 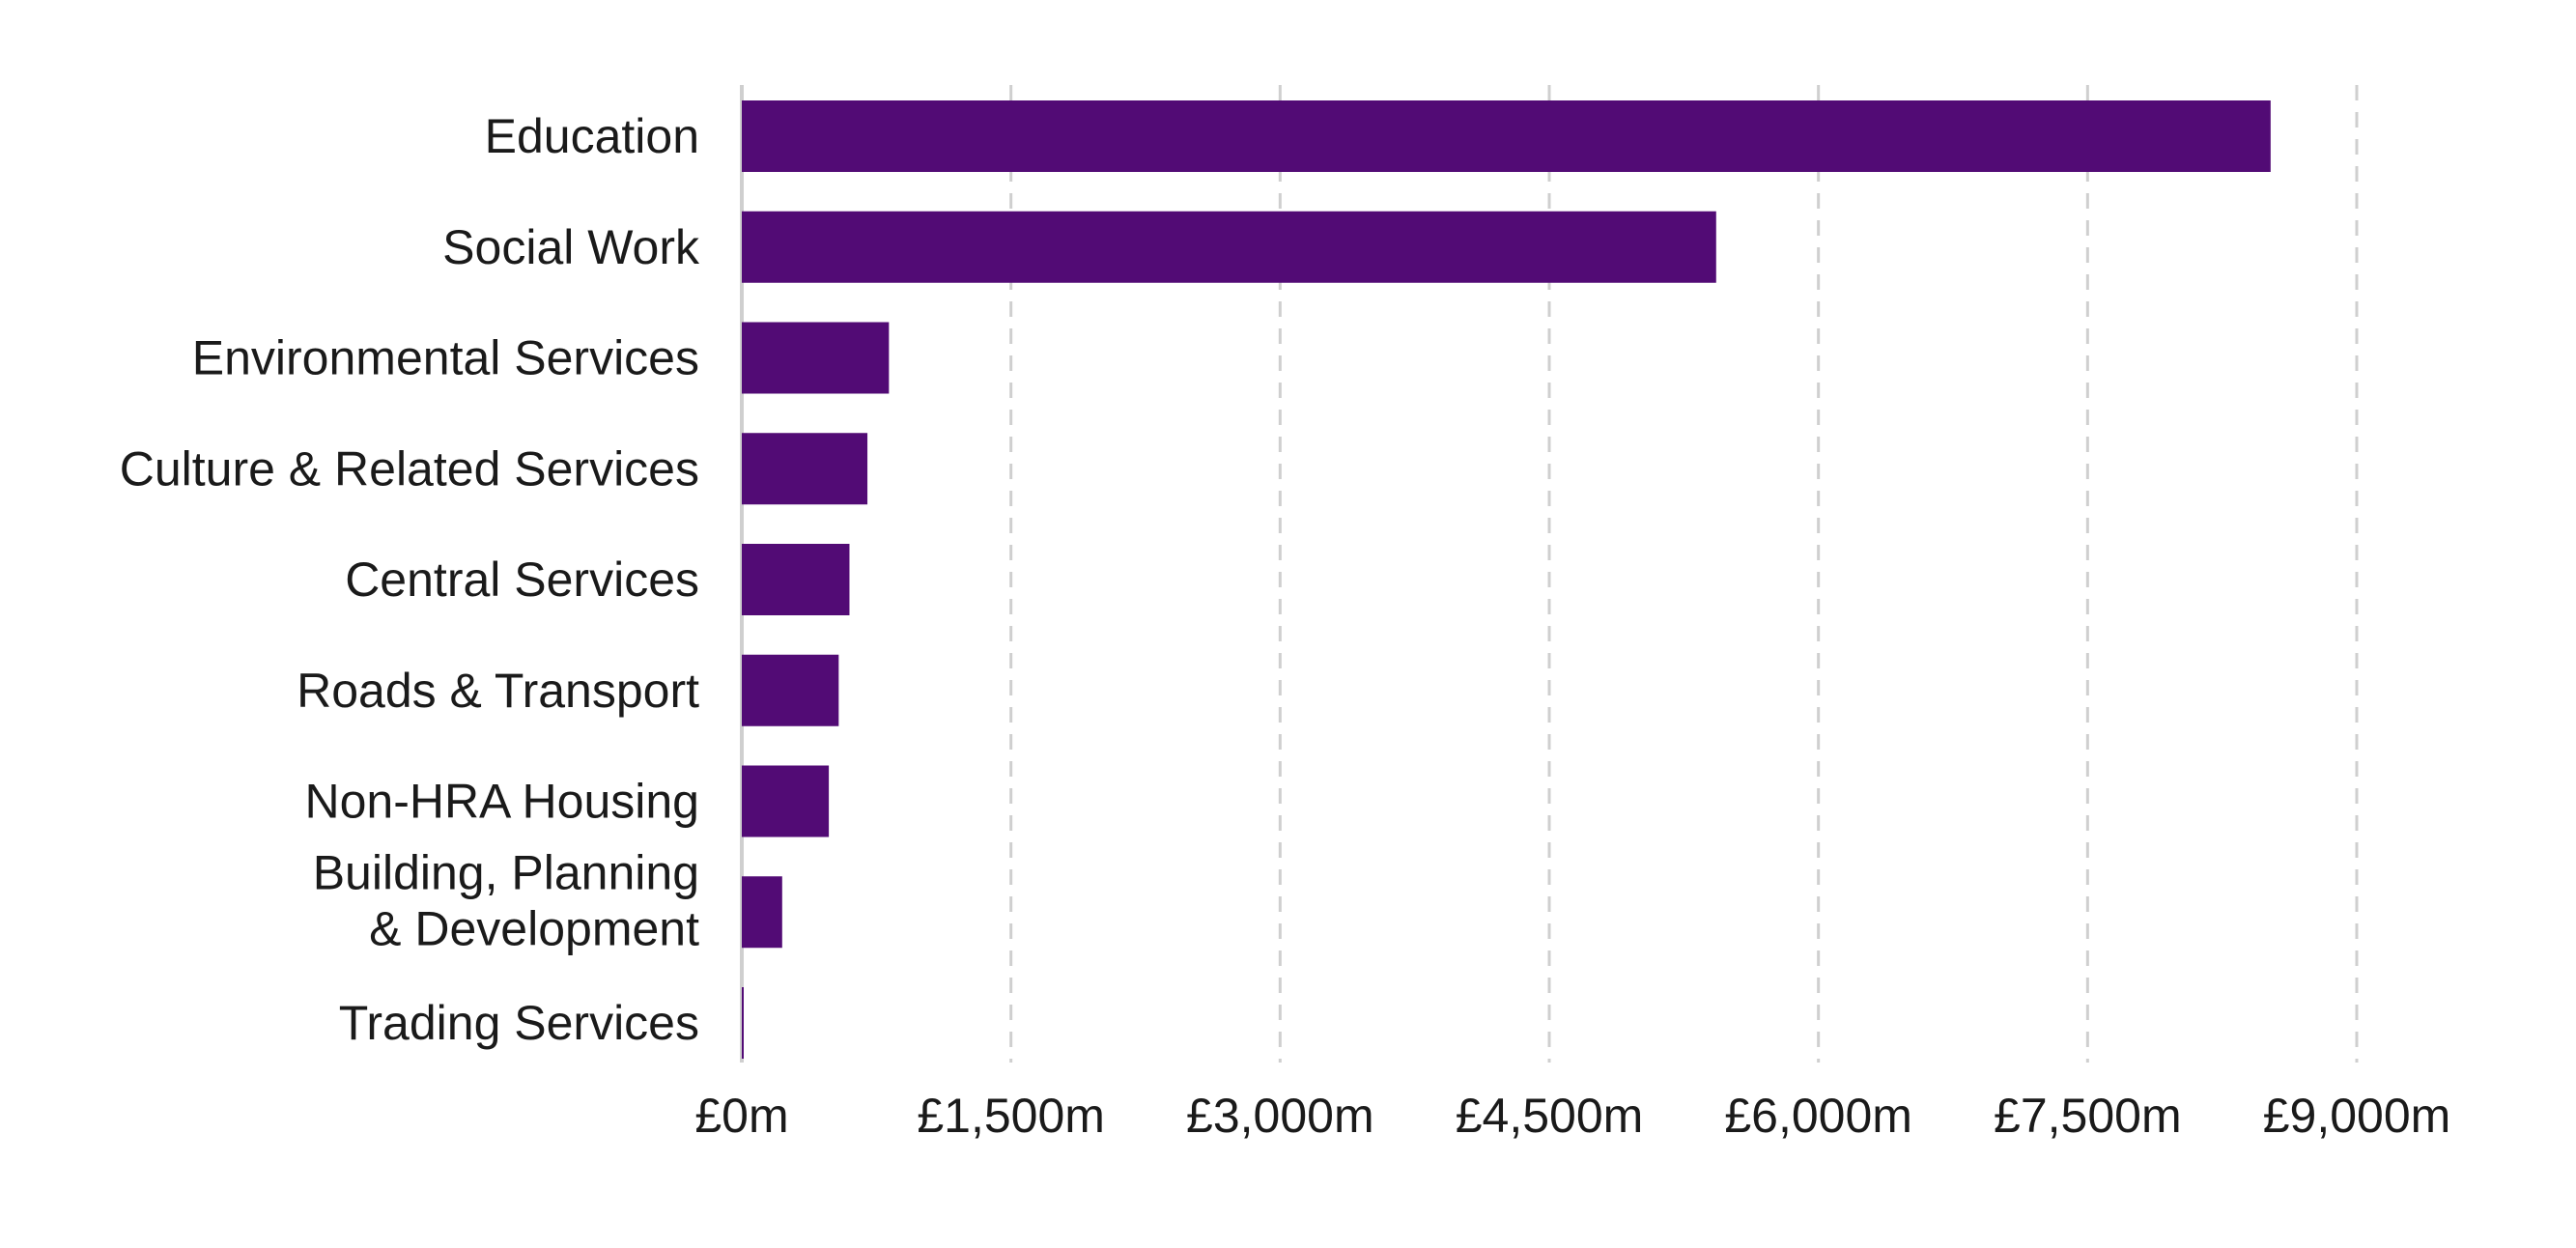 I want to click on x-tick-label: £6,000m, so click(x=1818, y=1116).